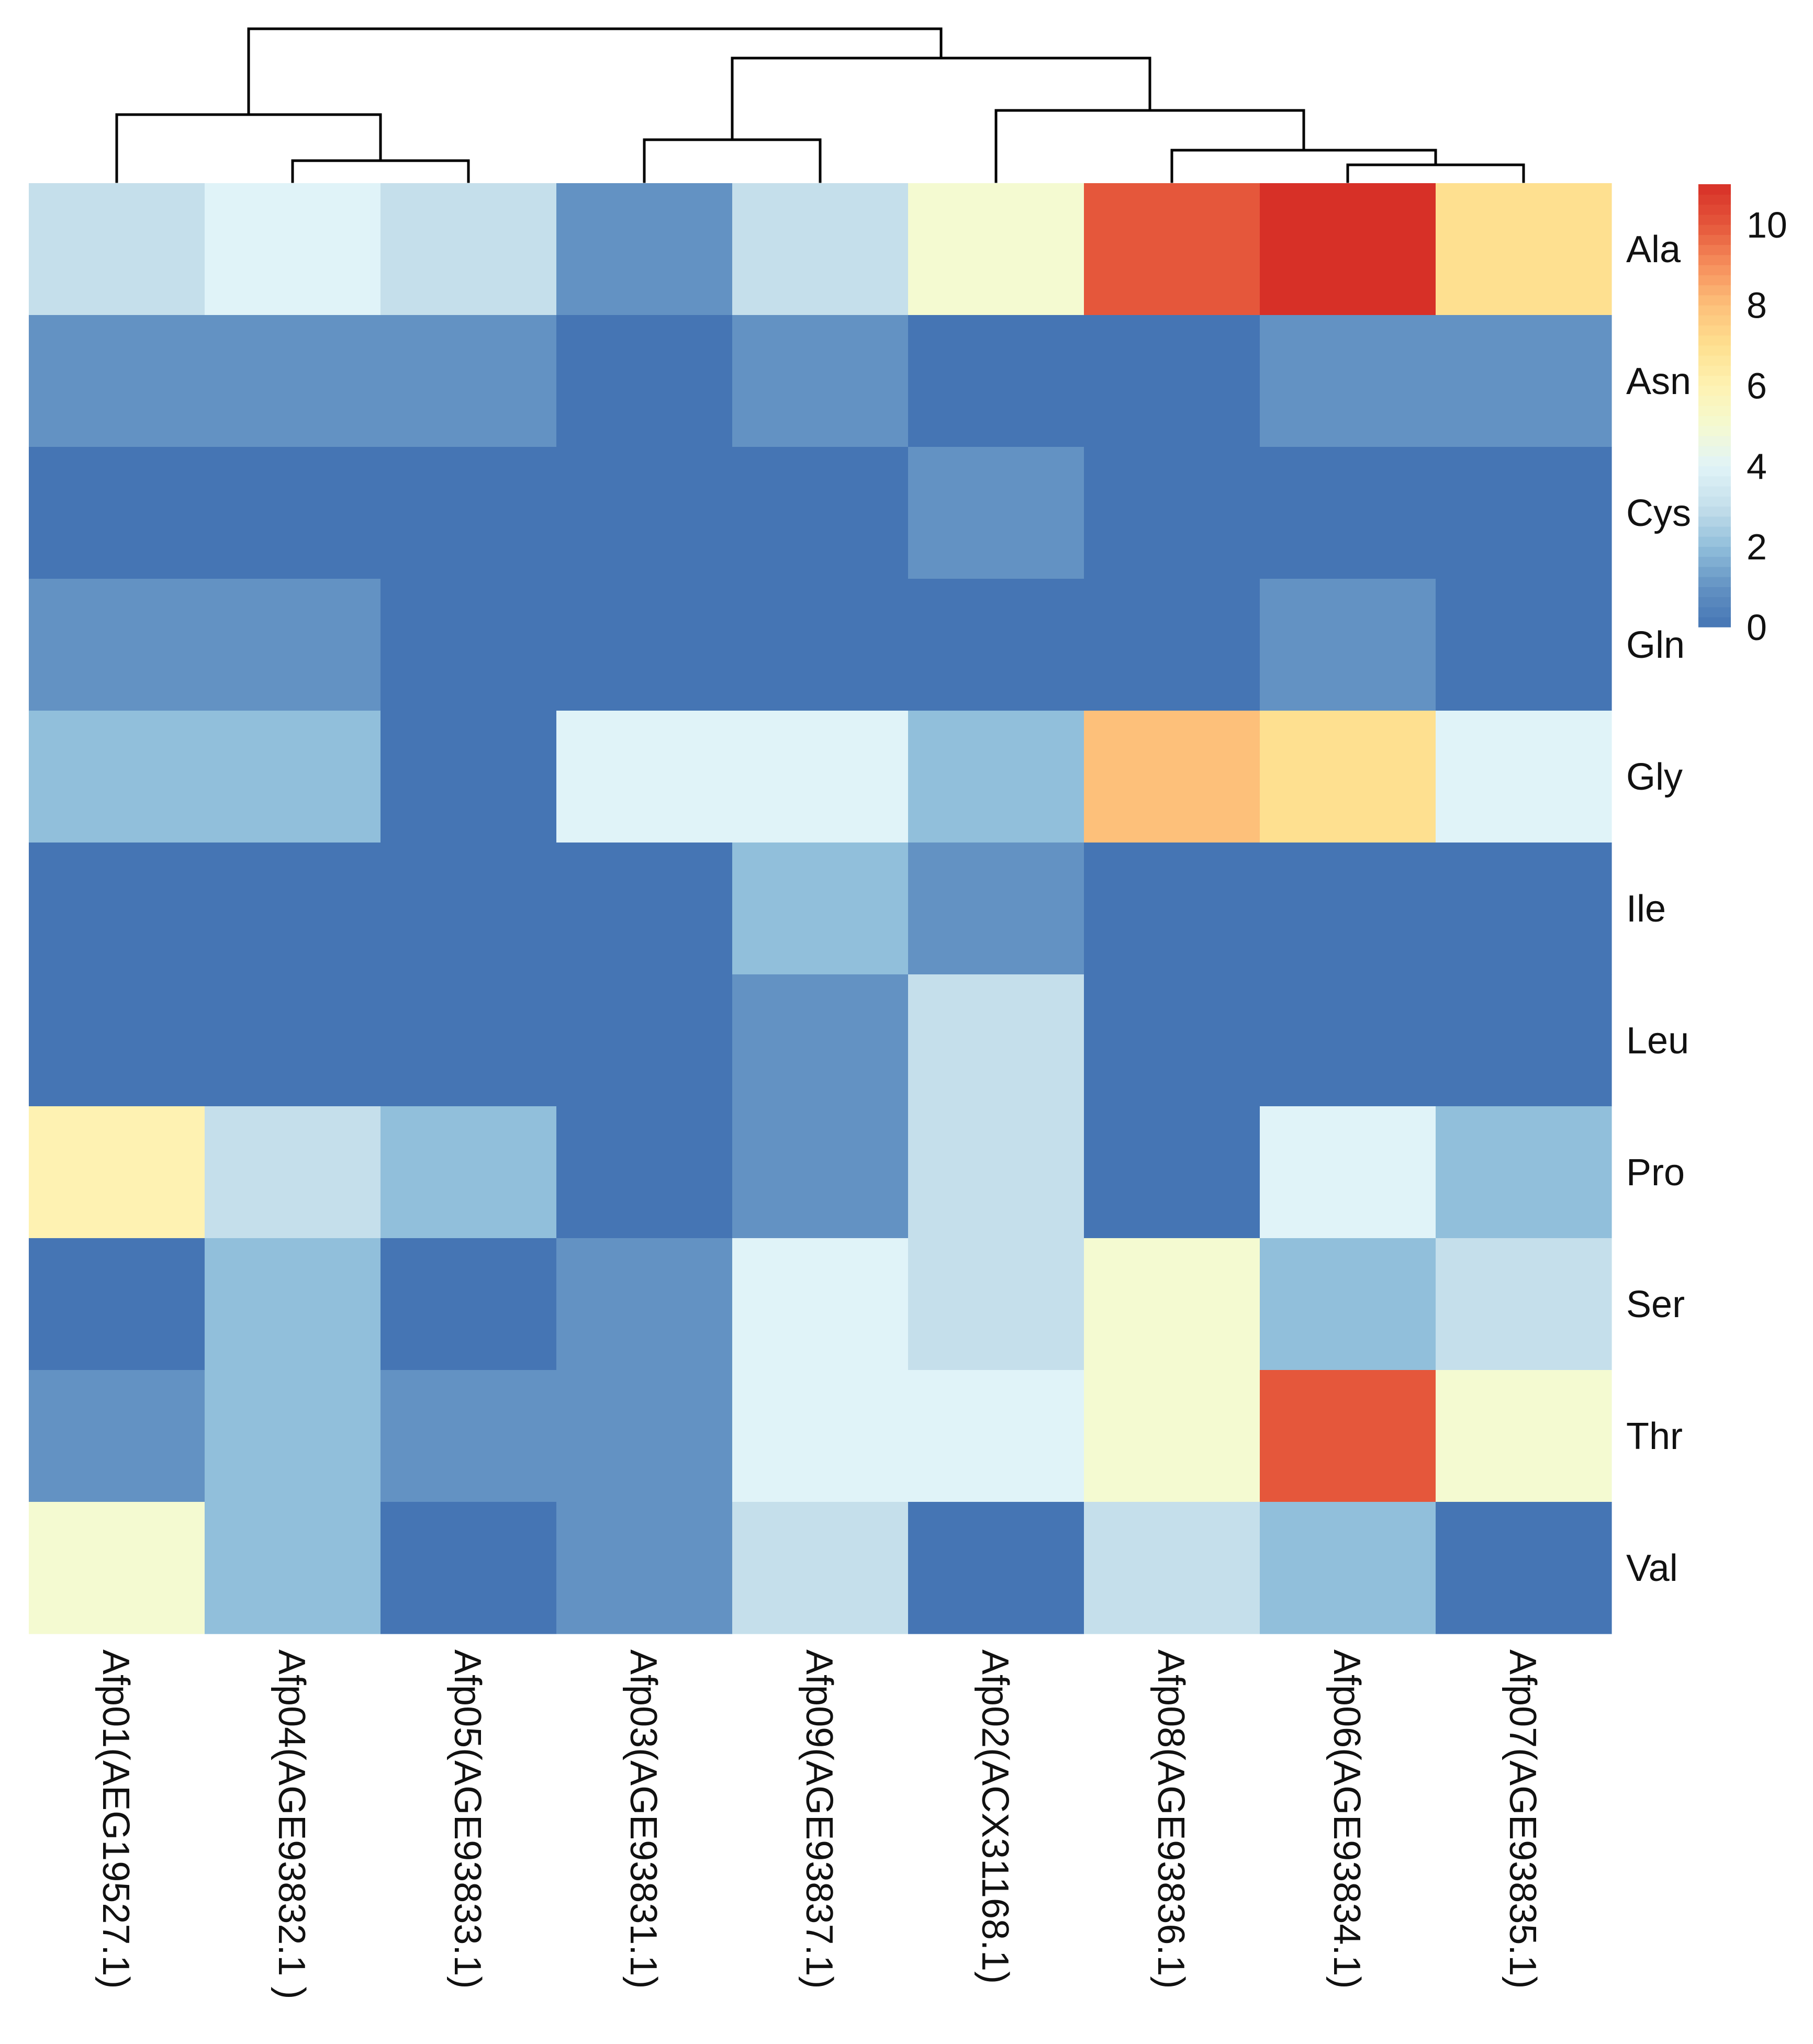  I want to click on column-label: Afp05(AGE93833.1), so click(467, 1819).